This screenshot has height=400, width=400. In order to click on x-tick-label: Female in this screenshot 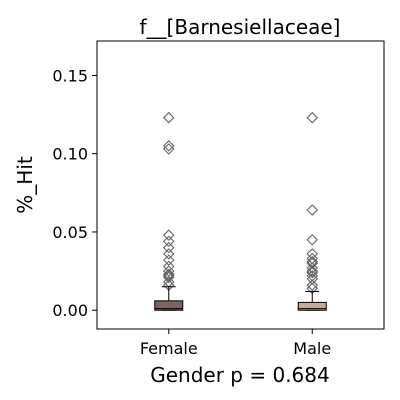, I will do `click(169, 348)`.